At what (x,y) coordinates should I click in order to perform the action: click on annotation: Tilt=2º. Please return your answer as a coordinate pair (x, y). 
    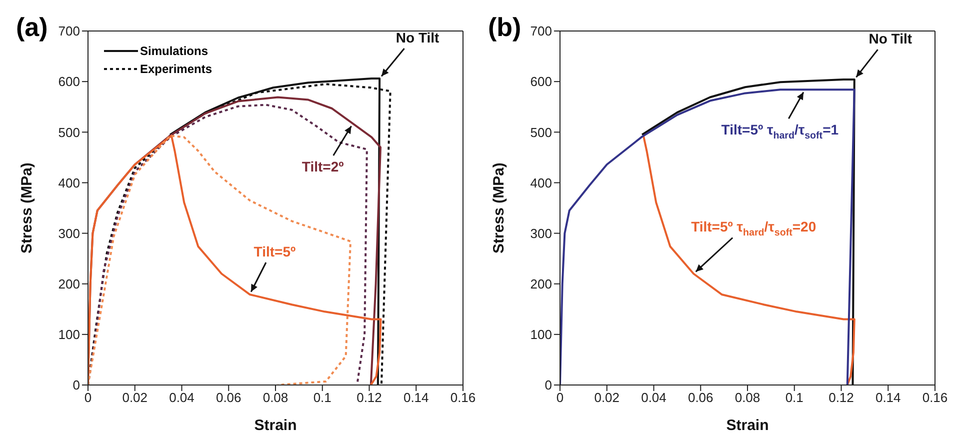
    Looking at the image, I should click on (323, 166).